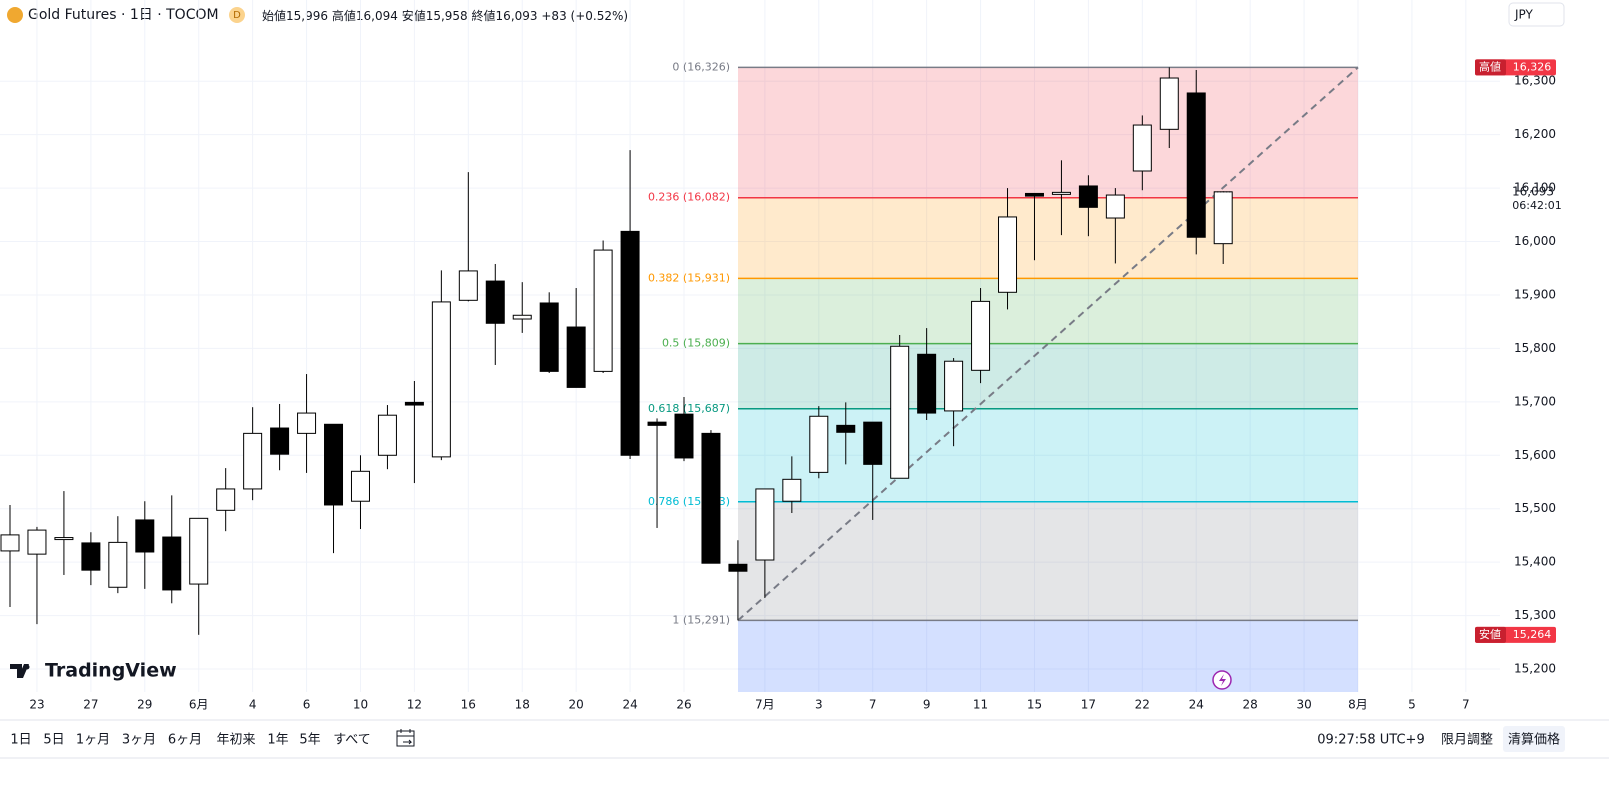 This screenshot has height=788, width=1609. I want to click on x-tick-label: 28, so click(1250, 705).